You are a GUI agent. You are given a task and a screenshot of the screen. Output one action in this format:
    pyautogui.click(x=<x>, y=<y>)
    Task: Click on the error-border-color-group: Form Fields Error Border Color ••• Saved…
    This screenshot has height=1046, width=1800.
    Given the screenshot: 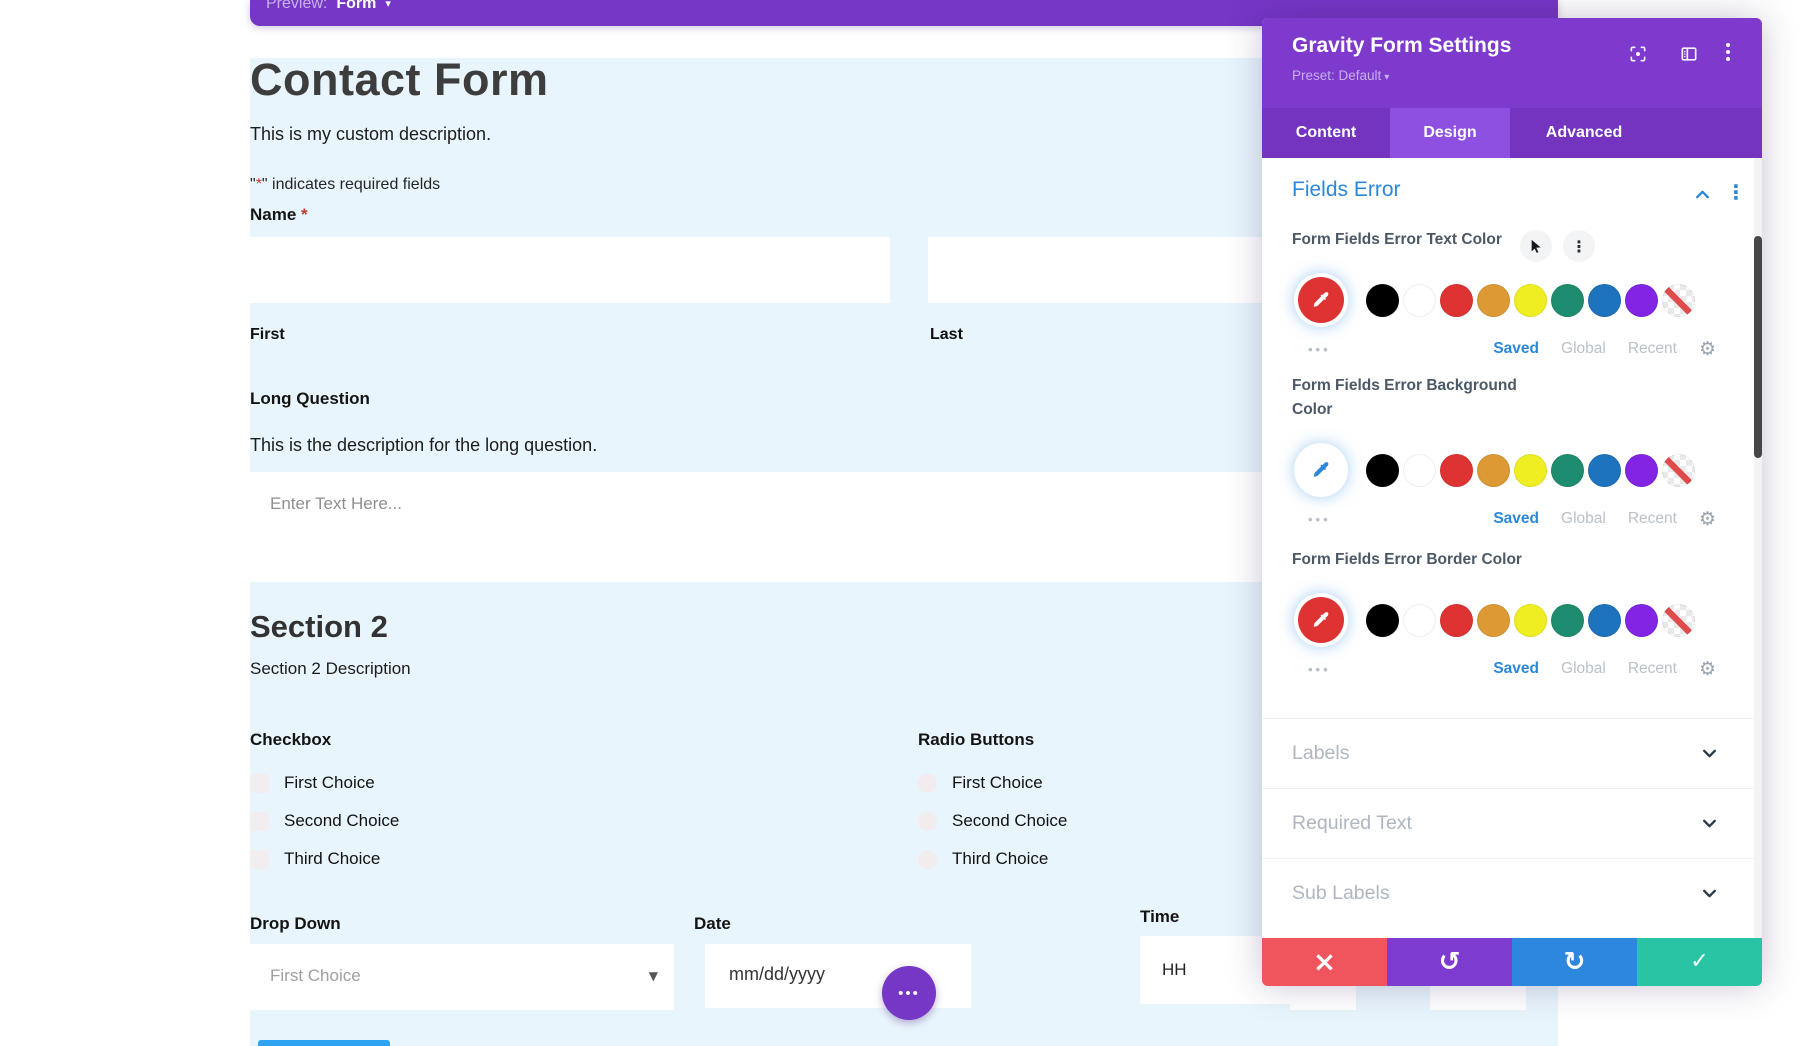 What is the action you would take?
    pyautogui.click(x=1512, y=614)
    